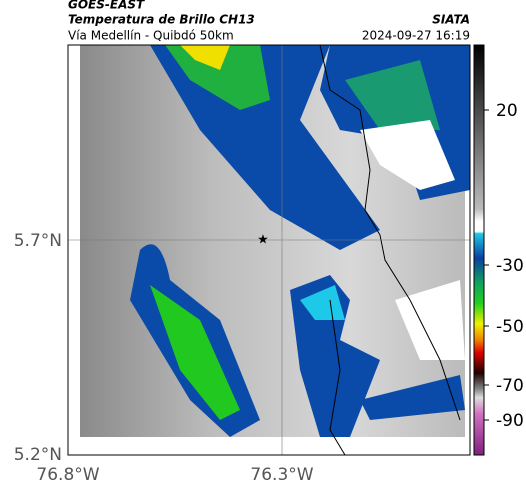 The height and width of the screenshot is (495, 526). What do you see at coordinates (479, 250) in the screenshot?
I see `colorbar` at bounding box center [479, 250].